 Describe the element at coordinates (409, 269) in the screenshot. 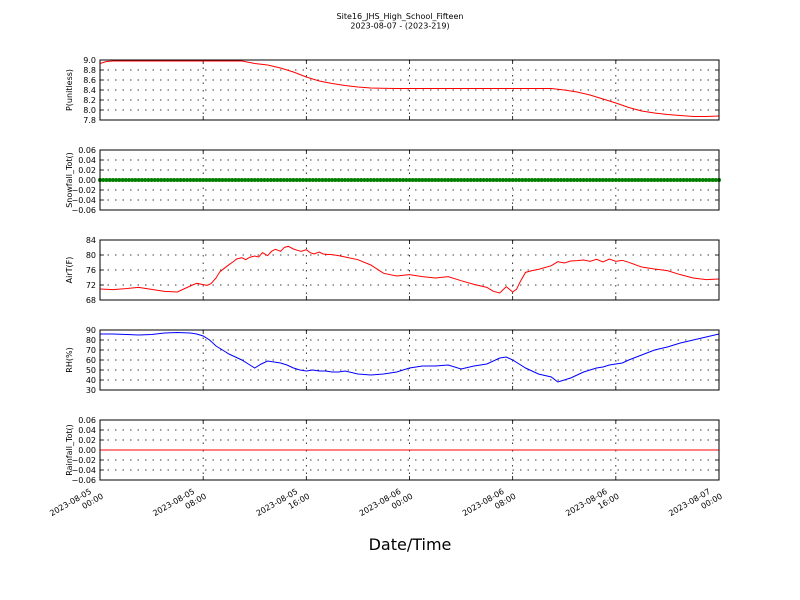

I see `series-line-air-temperature` at that location.